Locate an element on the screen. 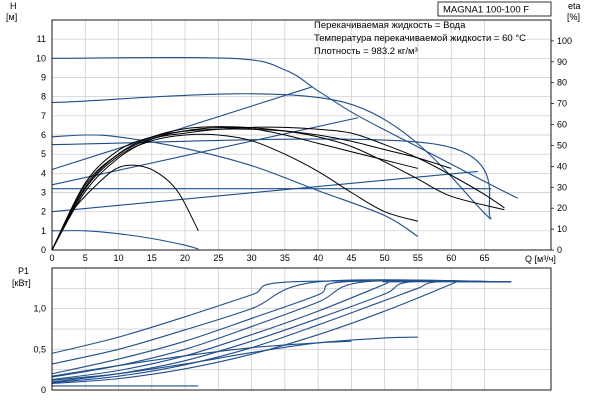  y-tick-label: 8 is located at coordinates (43, 97).